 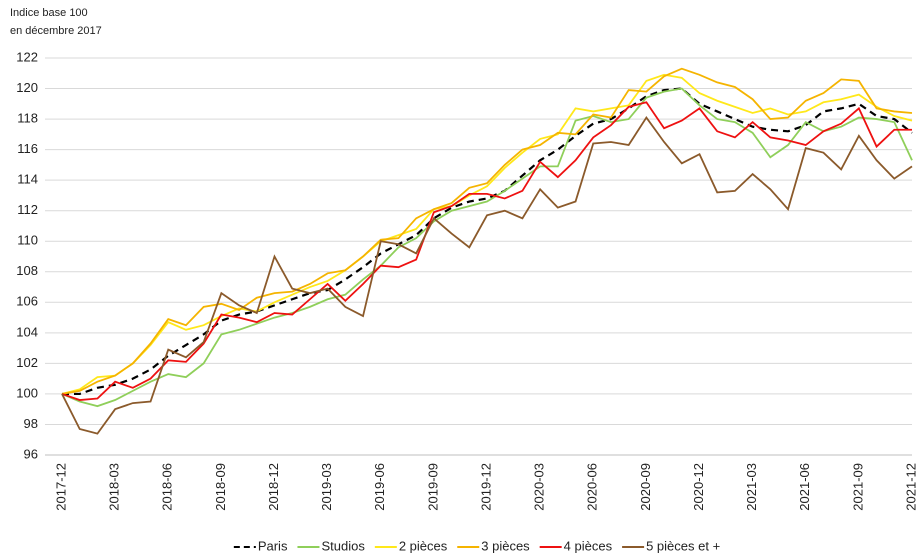 What do you see at coordinates (683, 545) in the screenshot?
I see `legend-label: 5 pièces et +` at bounding box center [683, 545].